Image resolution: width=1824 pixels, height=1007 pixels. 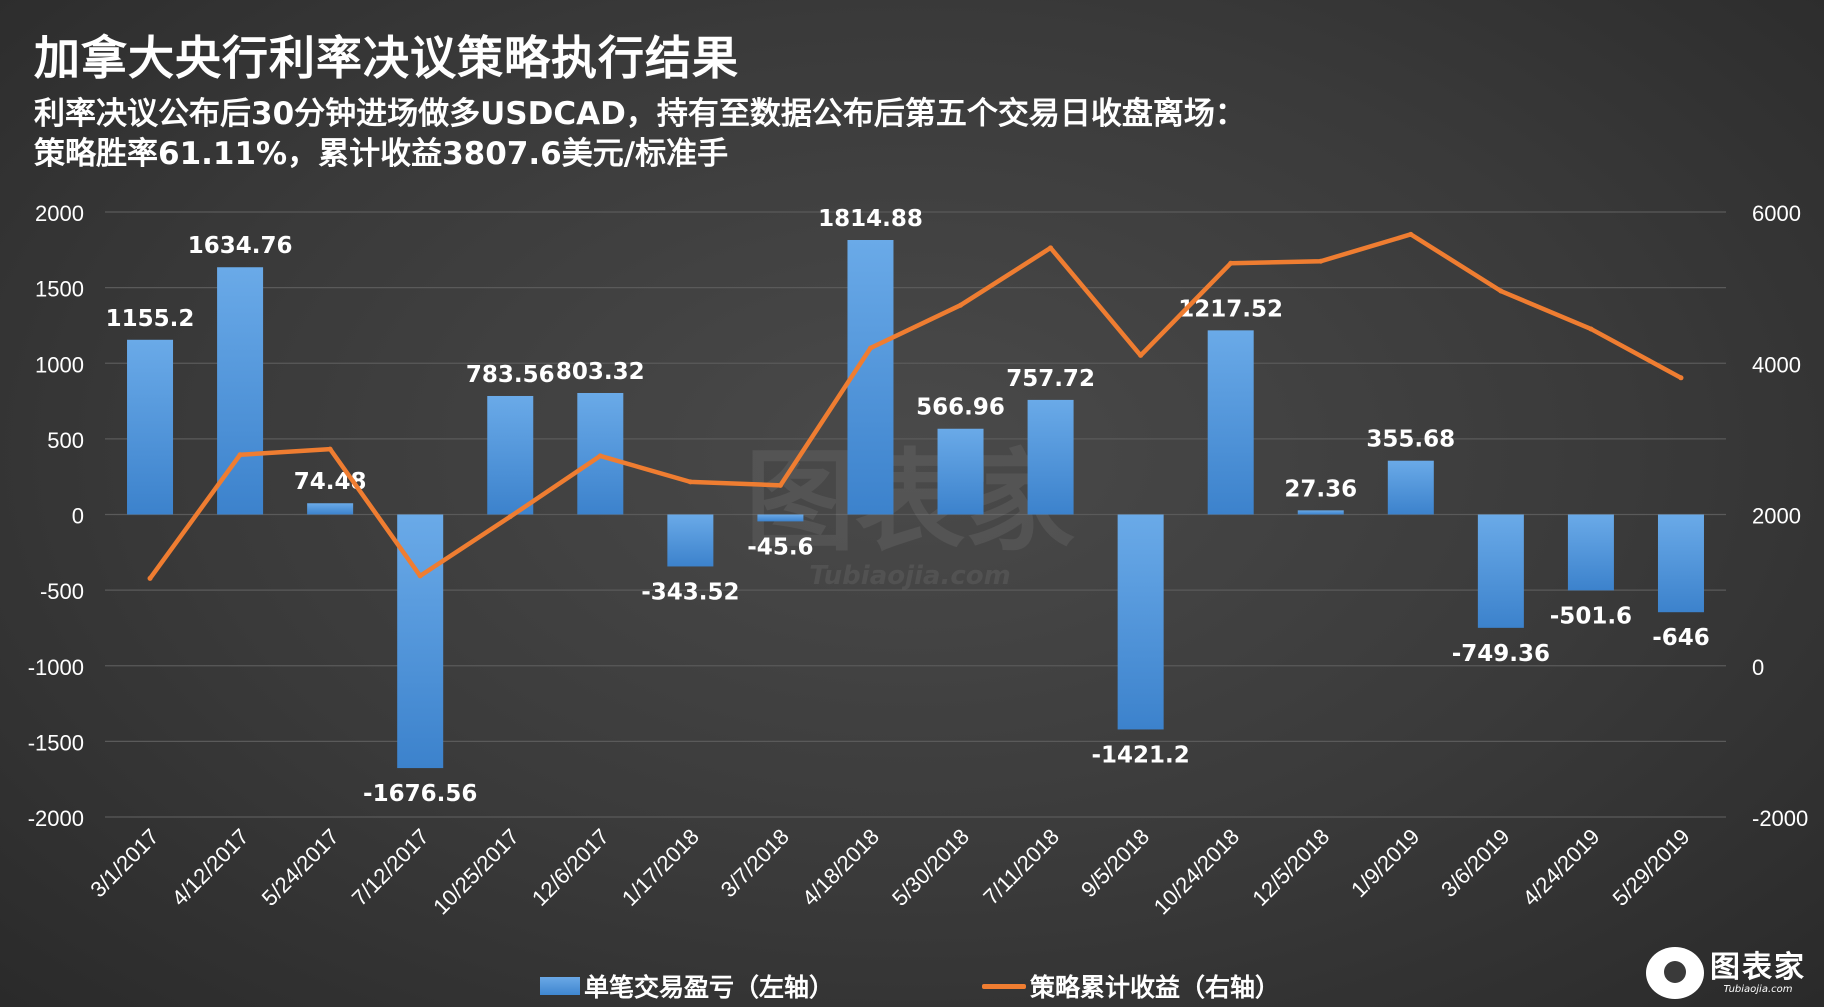 I want to click on brand-icon, so click(x=1675, y=973).